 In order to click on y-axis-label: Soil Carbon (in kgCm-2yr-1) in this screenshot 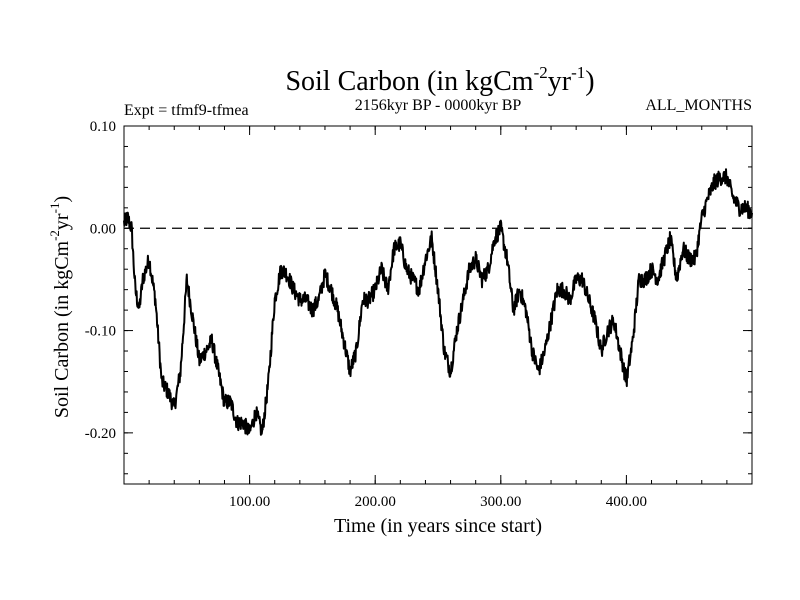, I will do `click(60, 307)`.